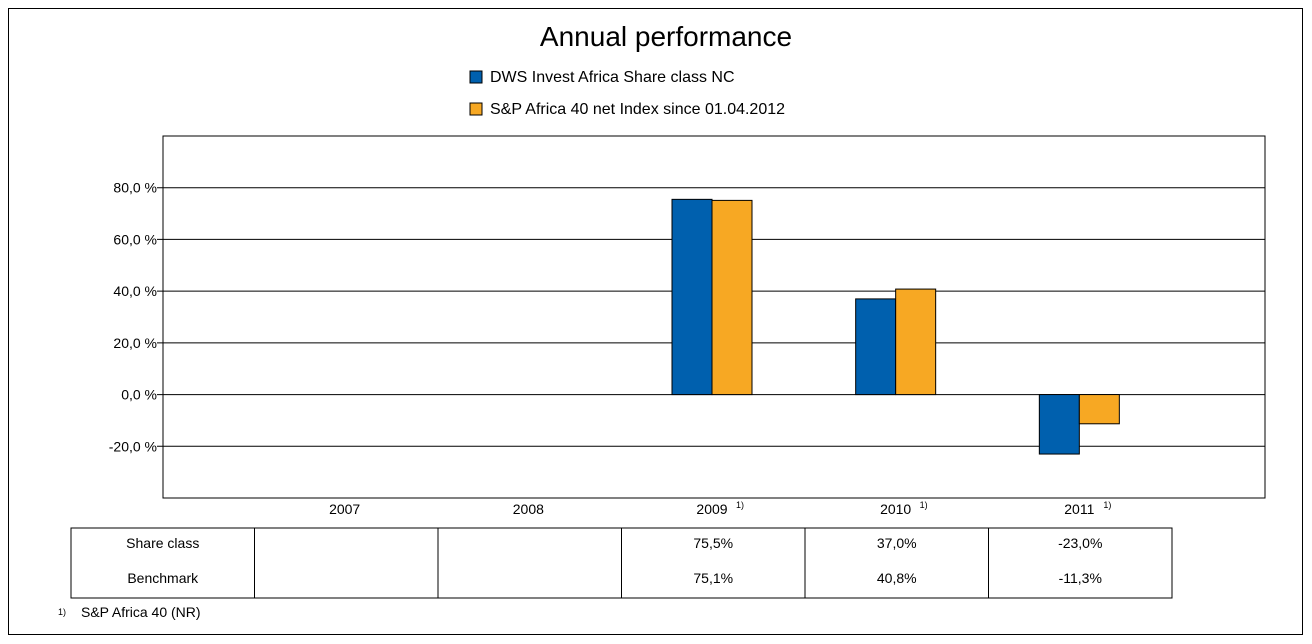 The width and height of the screenshot is (1312, 644). I want to click on footnote-marker: 1), so click(62, 612).